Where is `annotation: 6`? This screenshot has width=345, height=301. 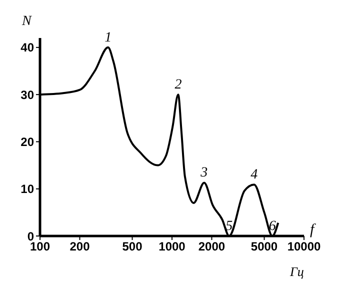
annotation: 6 is located at coordinates (272, 226).